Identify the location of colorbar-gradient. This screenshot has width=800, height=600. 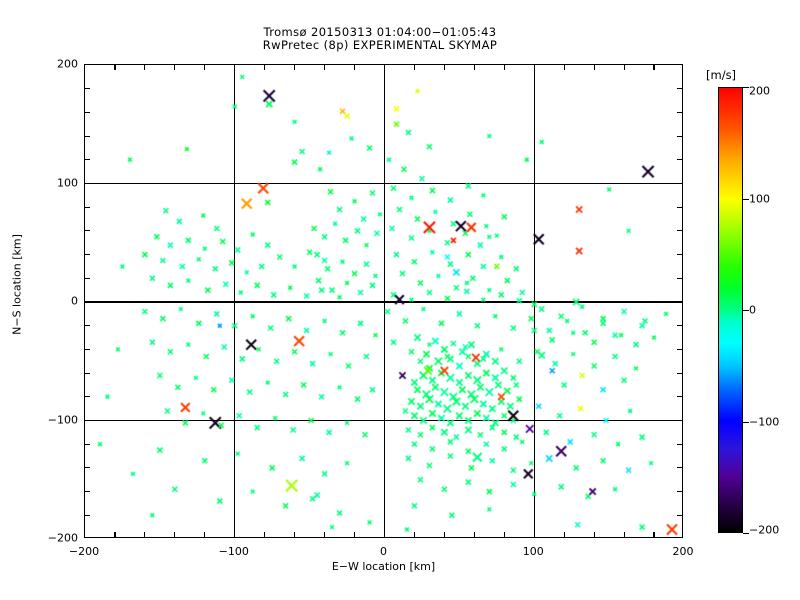
(730, 310).